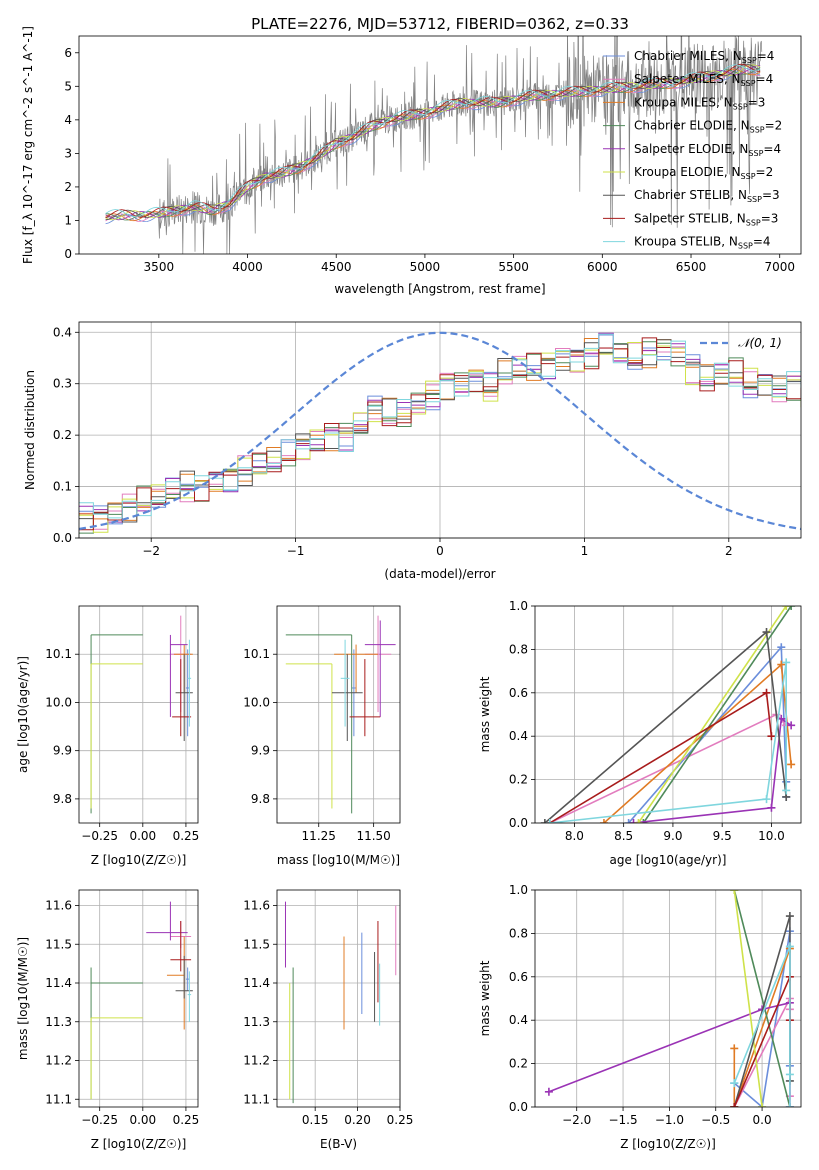  I want to click on observed-spectrum, so click(434, 145).